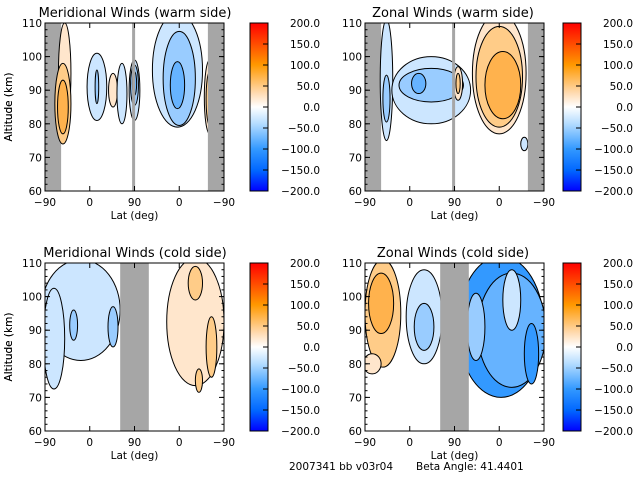  What do you see at coordinates (341, 467) in the screenshot?
I see `footer-run-id: 2007341 bb v03r04` at bounding box center [341, 467].